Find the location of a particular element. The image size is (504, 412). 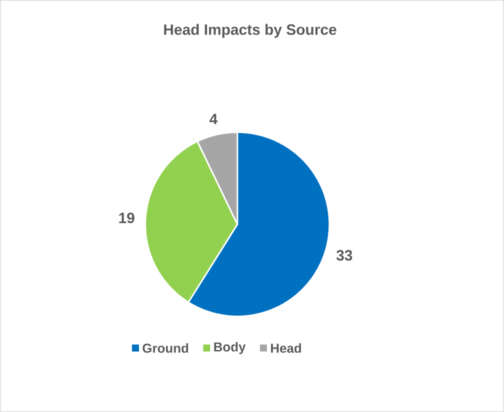

data-label: 33 is located at coordinates (344, 255).